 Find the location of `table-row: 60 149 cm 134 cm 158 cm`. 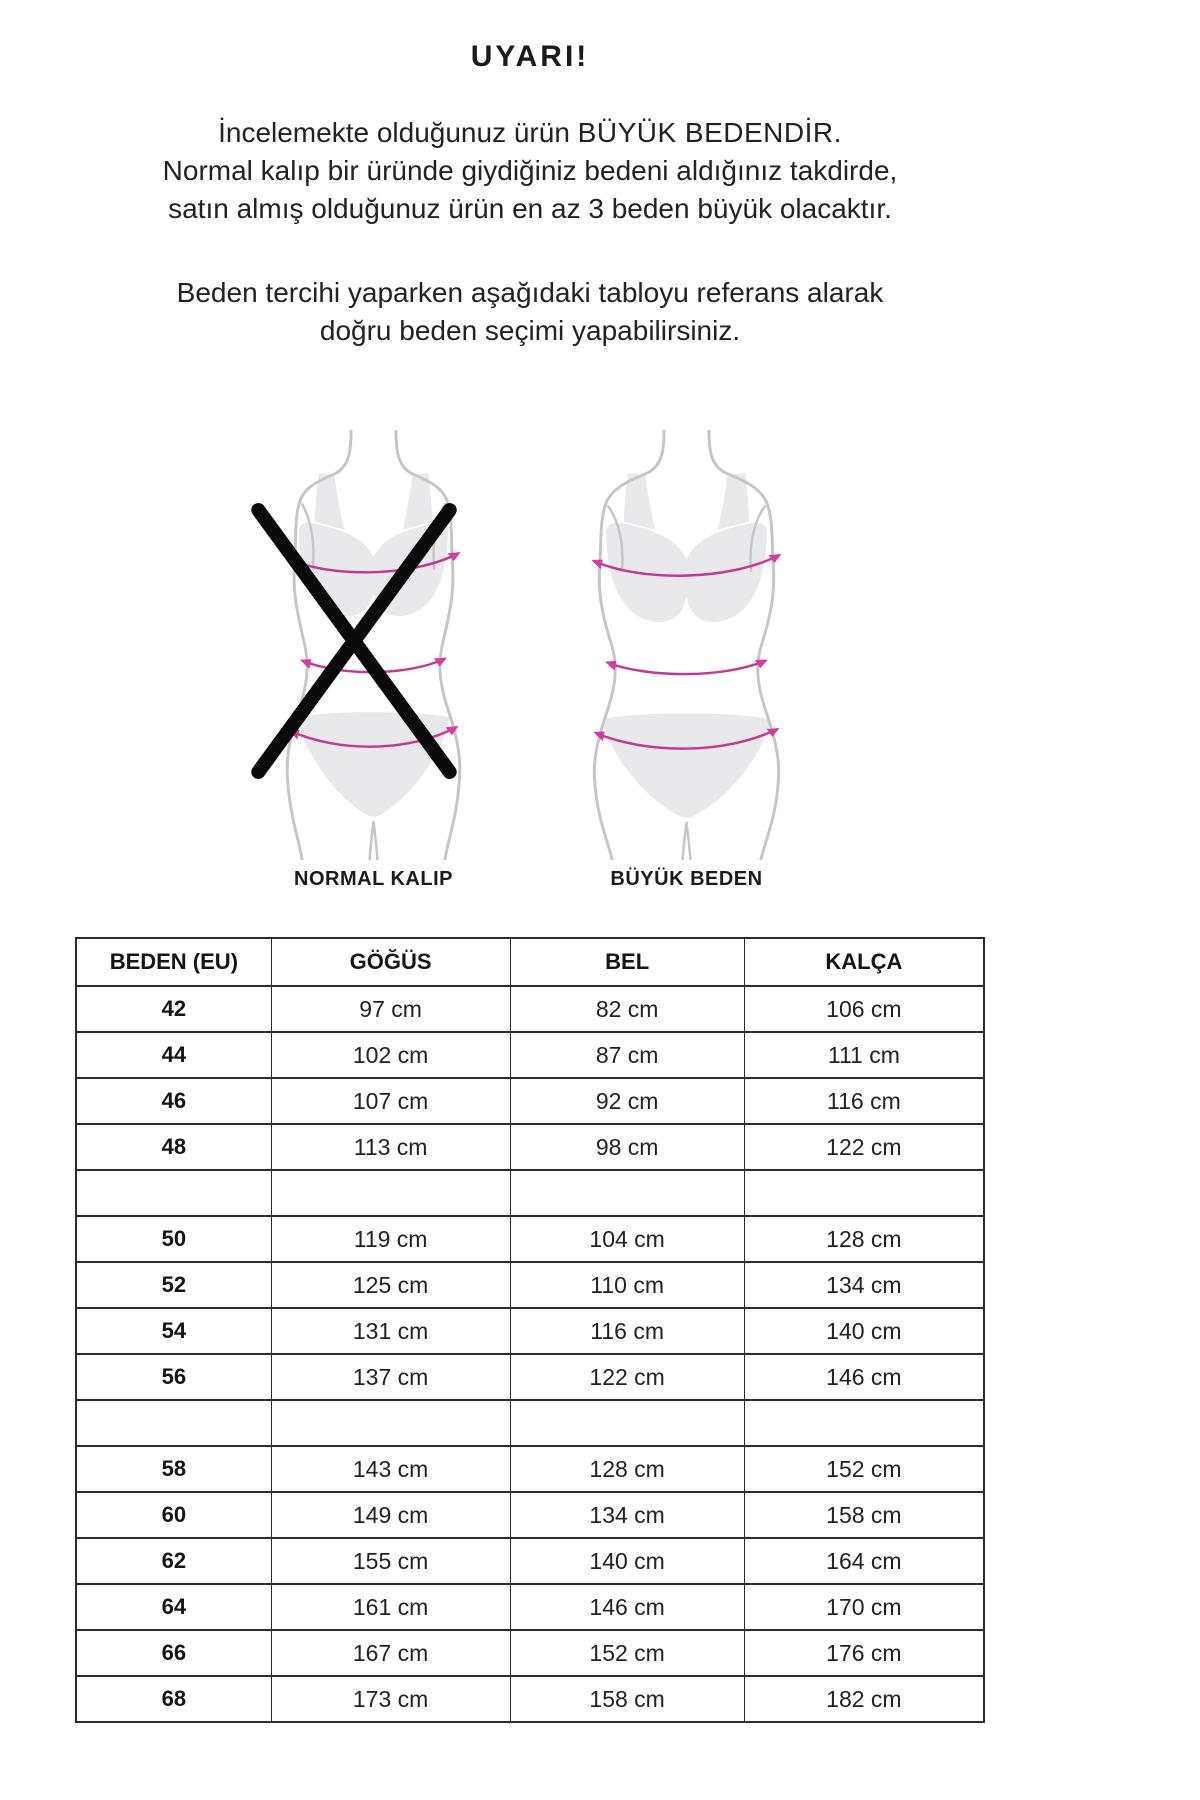

table-row: 60 149 cm 134 cm 158 cm is located at coordinates (530, 1515).